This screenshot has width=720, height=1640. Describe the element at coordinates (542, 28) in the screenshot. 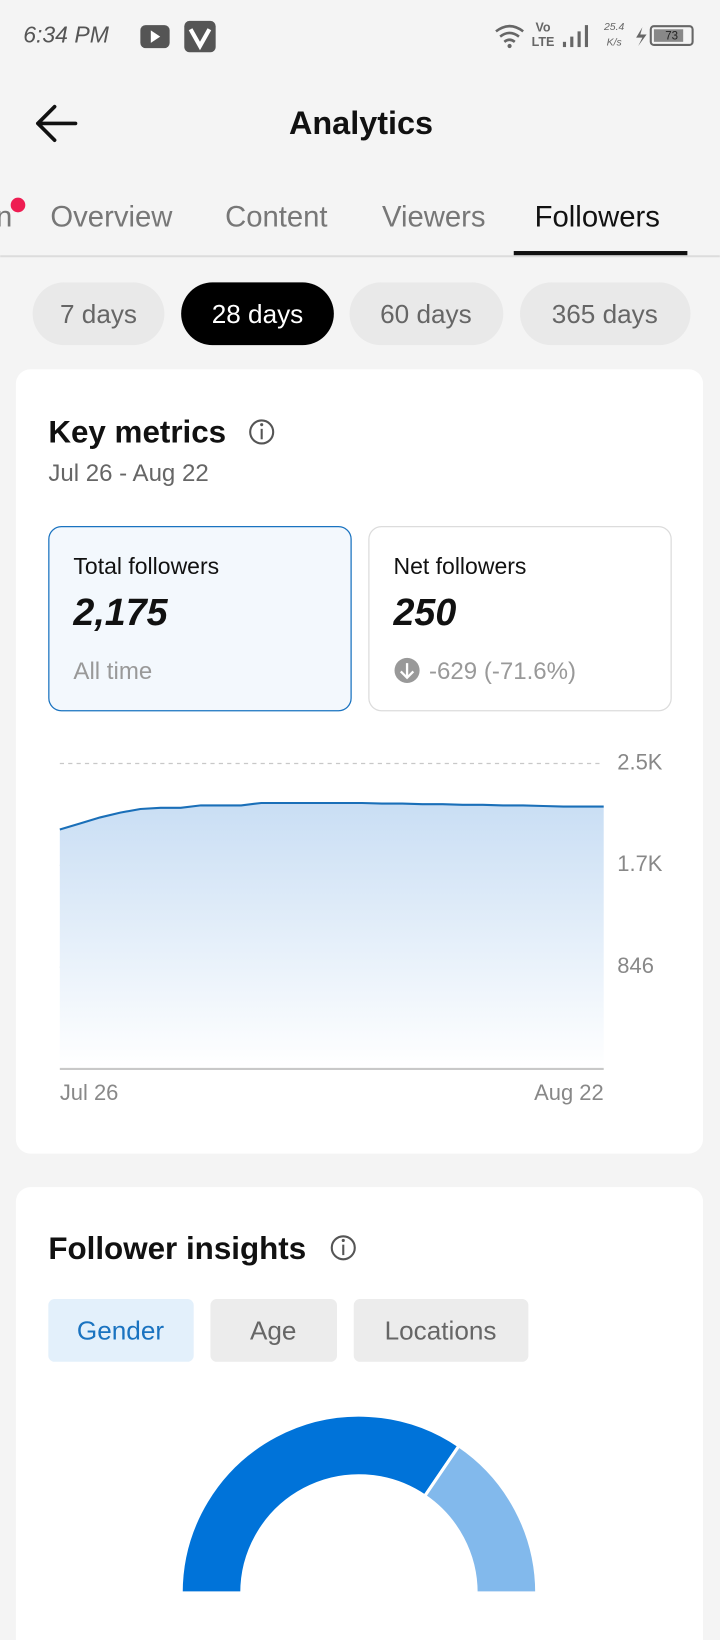

I see `network-top: Vo` at that location.